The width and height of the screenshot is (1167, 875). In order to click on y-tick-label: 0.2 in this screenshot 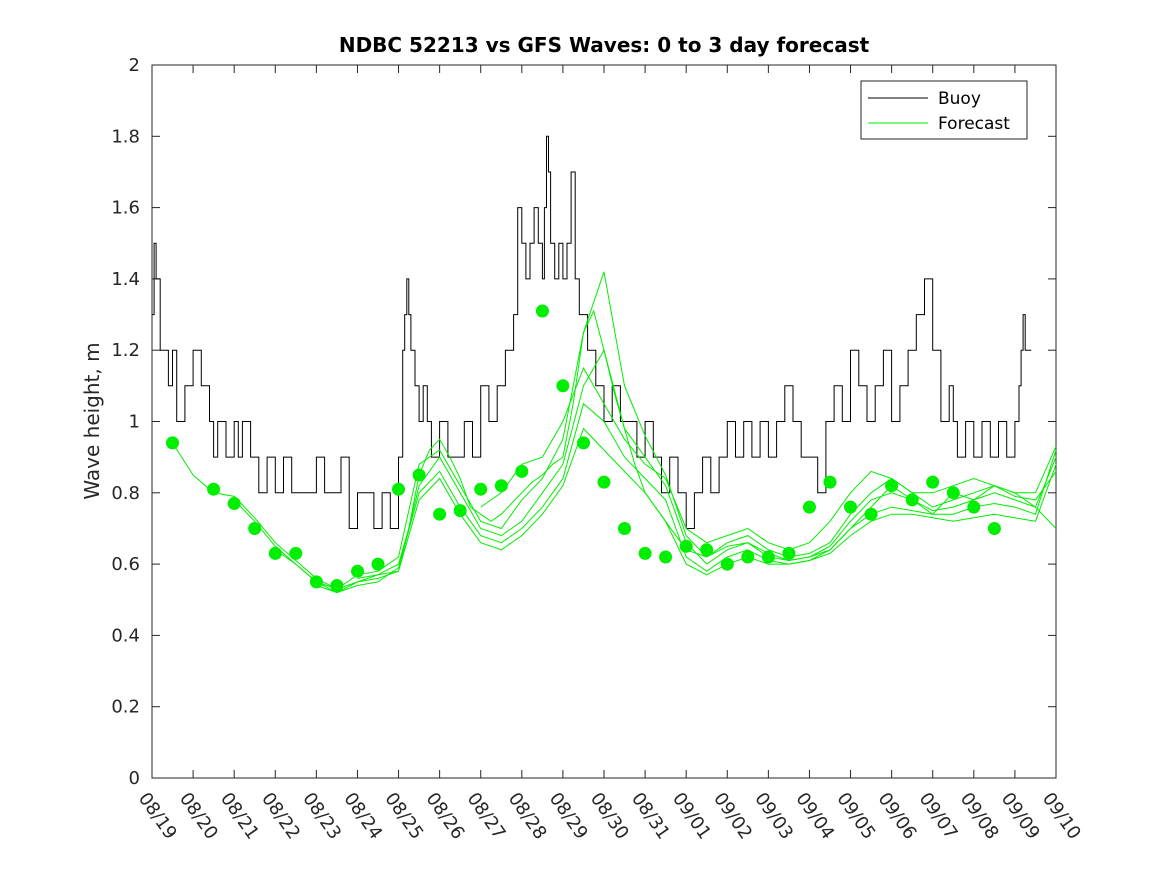, I will do `click(125, 707)`.